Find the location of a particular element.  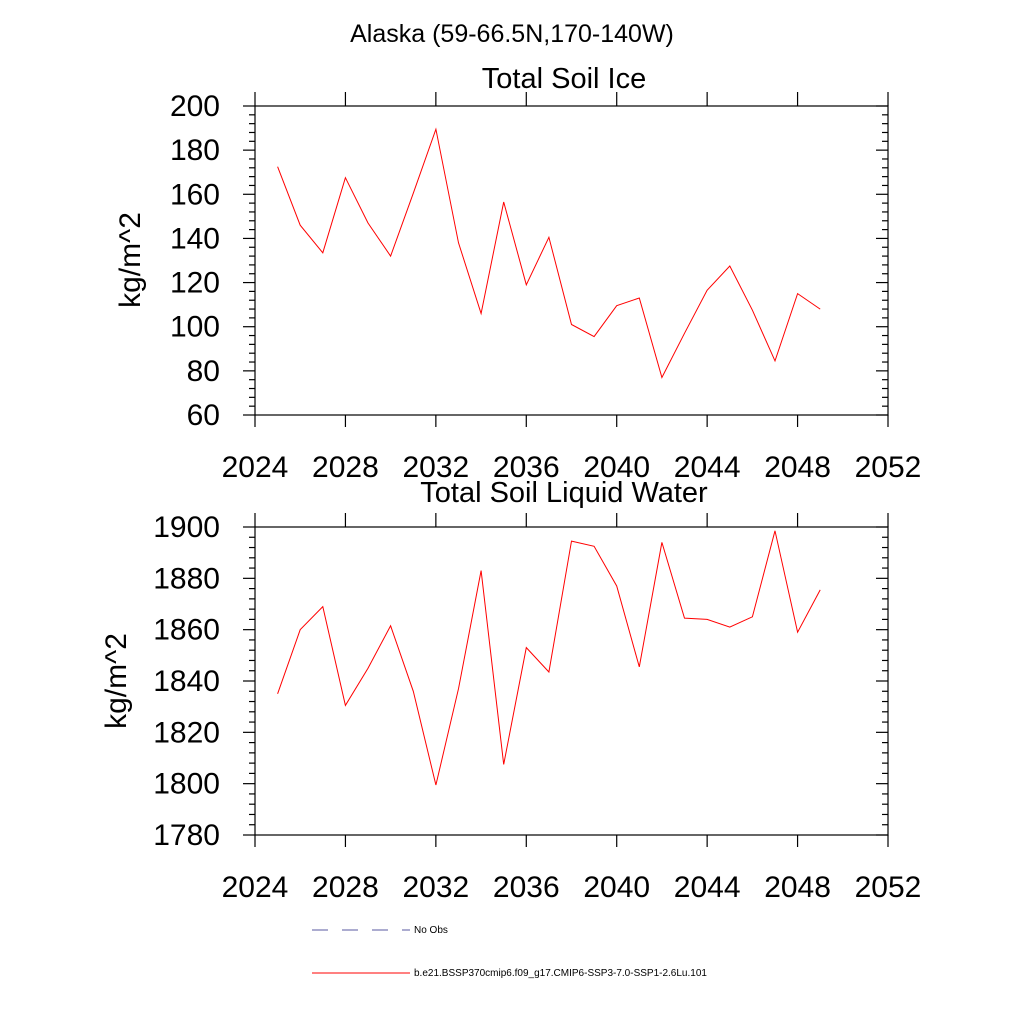

panel-title: Total Soil Liquid Water is located at coordinates (564, 493).